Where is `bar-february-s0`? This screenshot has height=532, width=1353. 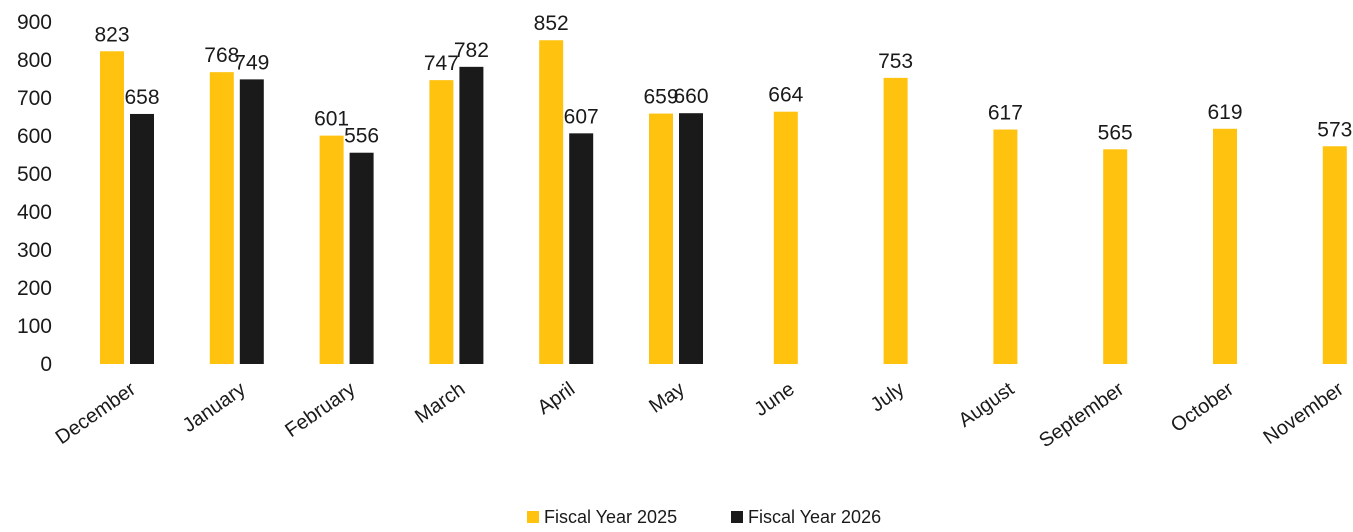 bar-february-s0 is located at coordinates (331, 249).